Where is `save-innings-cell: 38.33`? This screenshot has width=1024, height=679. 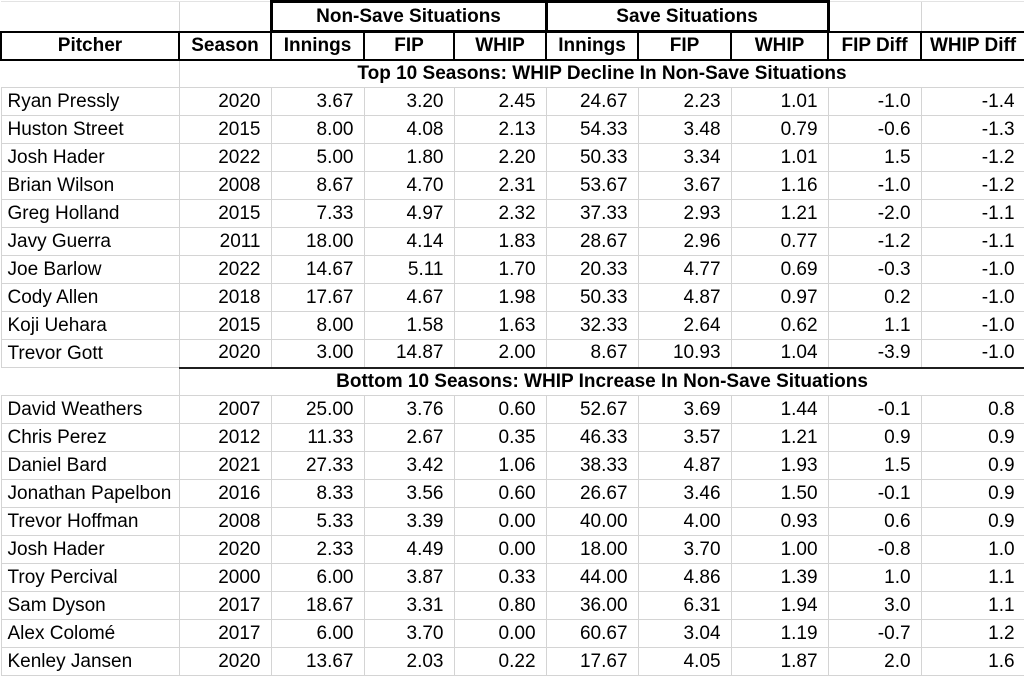 save-innings-cell: 38.33 is located at coordinates (592, 465).